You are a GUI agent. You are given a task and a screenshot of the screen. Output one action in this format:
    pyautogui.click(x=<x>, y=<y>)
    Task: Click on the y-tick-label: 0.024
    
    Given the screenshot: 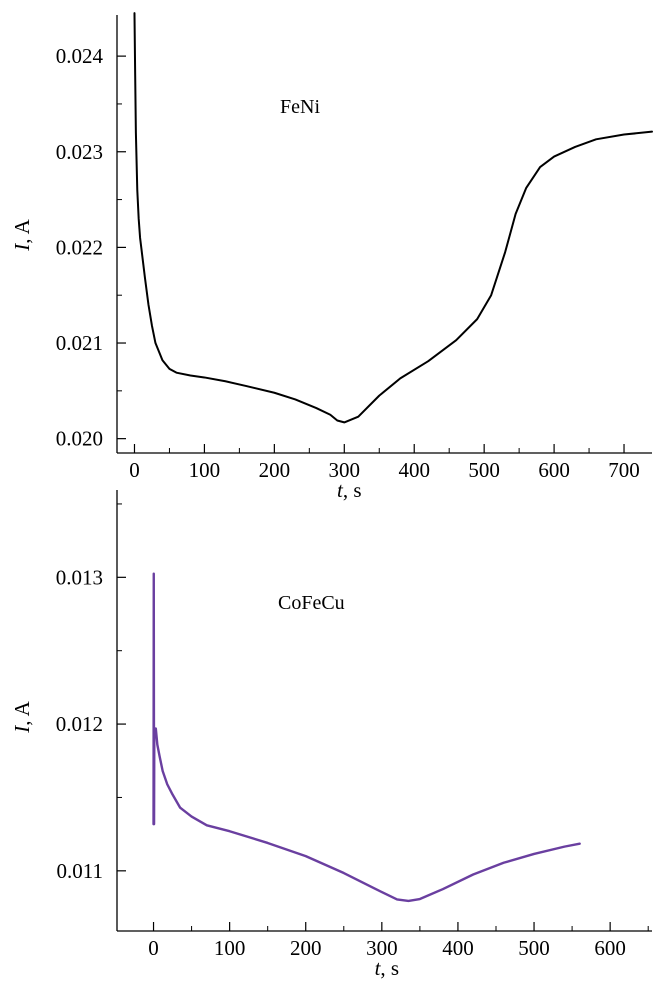 What is the action you would take?
    pyautogui.click(x=80, y=56)
    